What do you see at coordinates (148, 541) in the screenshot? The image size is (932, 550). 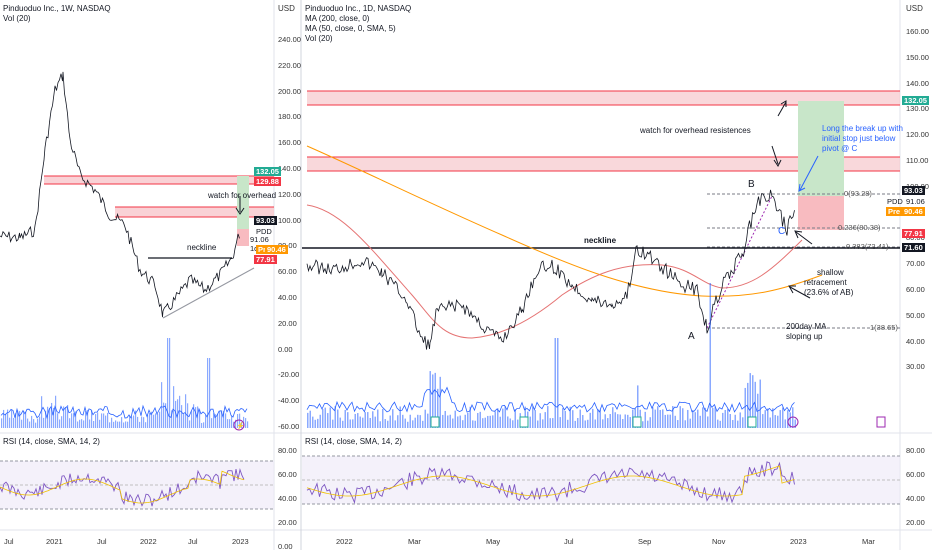 I see `left-time-axis-label: 2022` at bounding box center [148, 541].